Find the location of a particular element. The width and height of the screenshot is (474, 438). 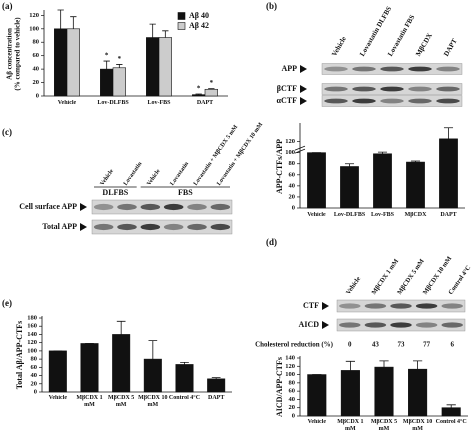

x-tick-label: MβCDX is located at coordinates (415, 215).